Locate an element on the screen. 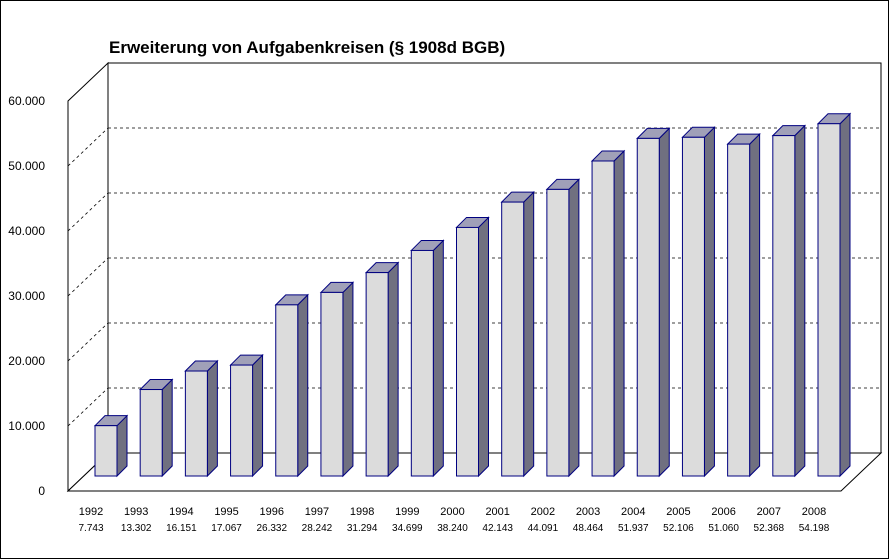  y-tick-label: 60.000 is located at coordinates (26, 101).